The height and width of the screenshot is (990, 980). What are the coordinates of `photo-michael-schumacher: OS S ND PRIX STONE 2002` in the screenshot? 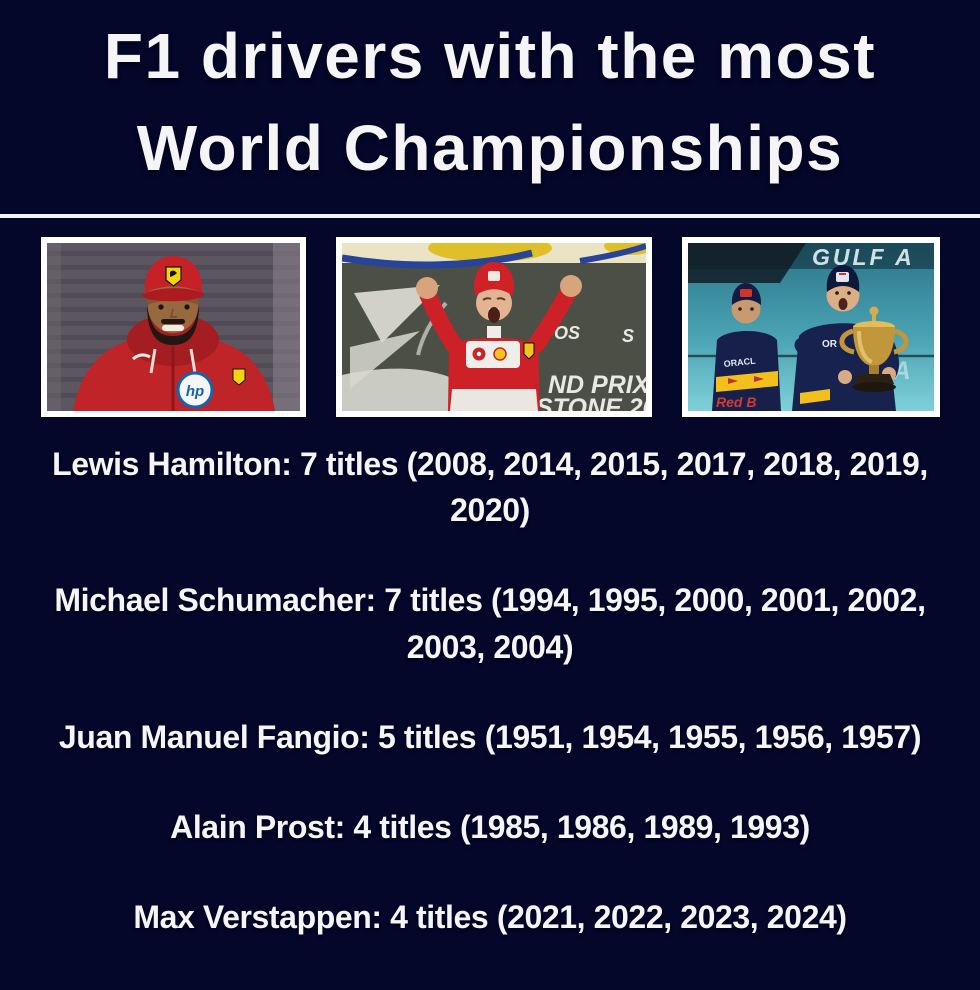 It's located at (493, 327).